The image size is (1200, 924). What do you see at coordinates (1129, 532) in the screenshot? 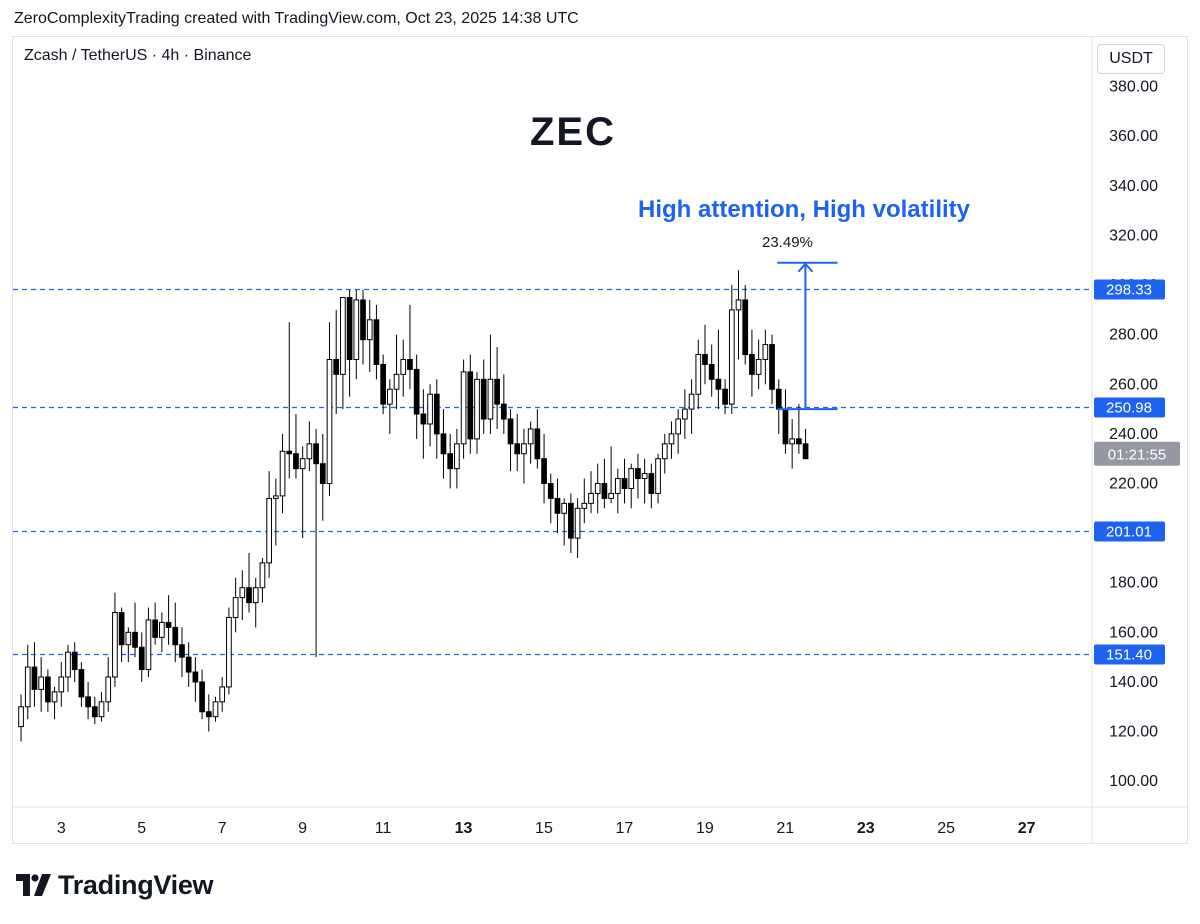
I see `level-price-tag-label: 201.01` at bounding box center [1129, 532].